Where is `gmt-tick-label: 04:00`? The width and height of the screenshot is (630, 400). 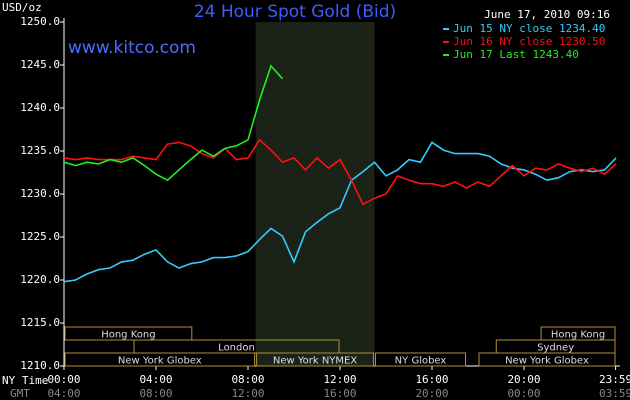 gmt-tick-label: 04:00 is located at coordinates (63, 393).